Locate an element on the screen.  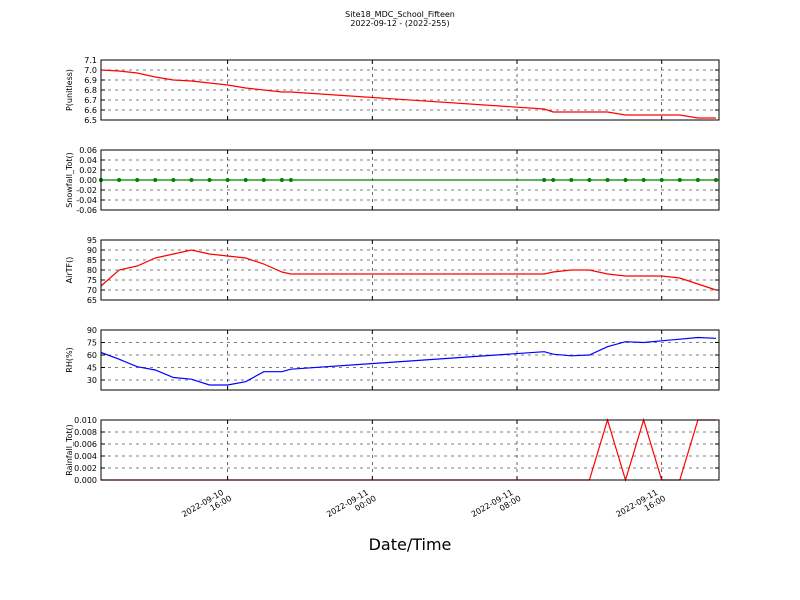
y-axis-label: Snowfall_Tot() is located at coordinates (69, 180).